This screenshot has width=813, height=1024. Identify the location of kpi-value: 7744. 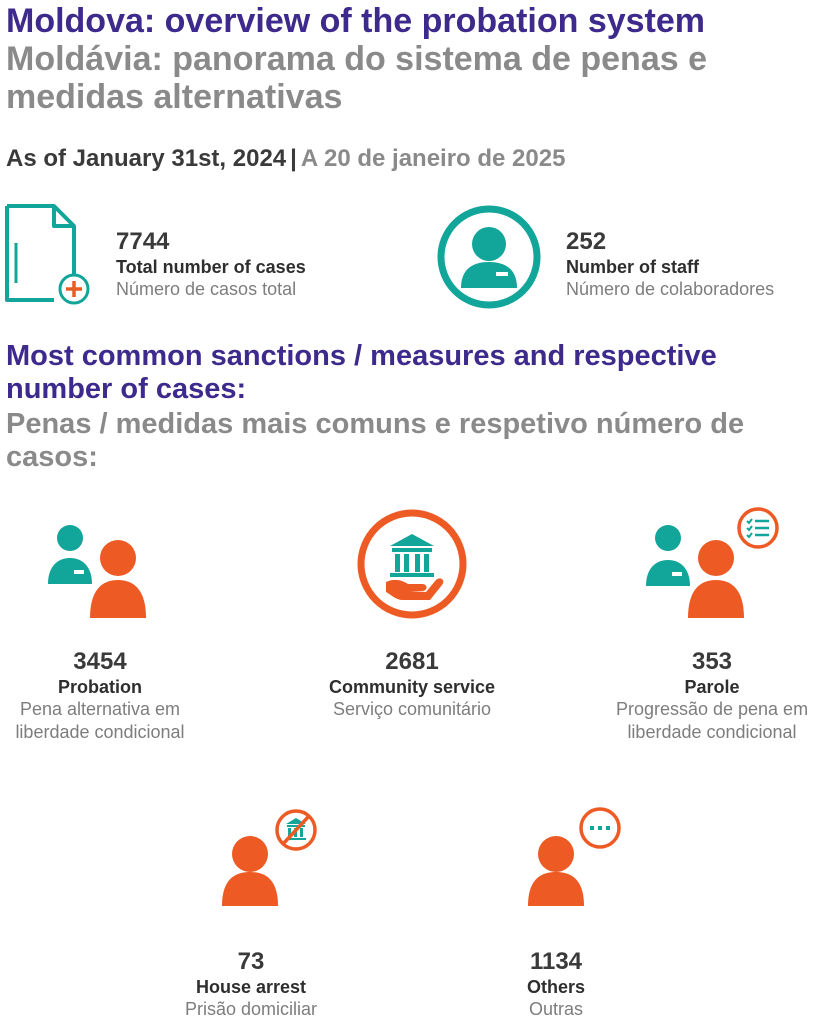
(143, 241).